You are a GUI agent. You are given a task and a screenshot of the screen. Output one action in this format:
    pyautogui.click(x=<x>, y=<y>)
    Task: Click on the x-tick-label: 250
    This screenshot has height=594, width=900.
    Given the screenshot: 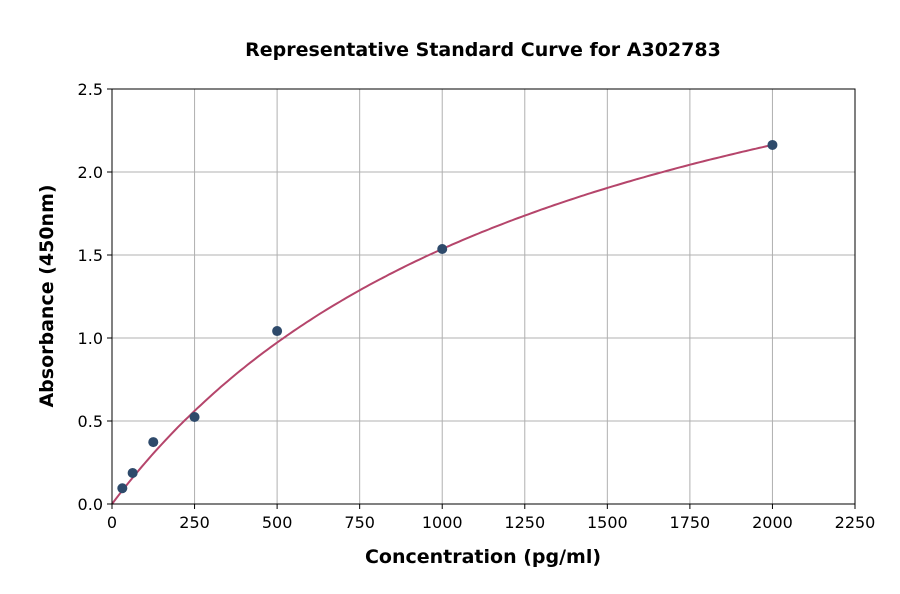 What is the action you would take?
    pyautogui.click(x=194, y=522)
    